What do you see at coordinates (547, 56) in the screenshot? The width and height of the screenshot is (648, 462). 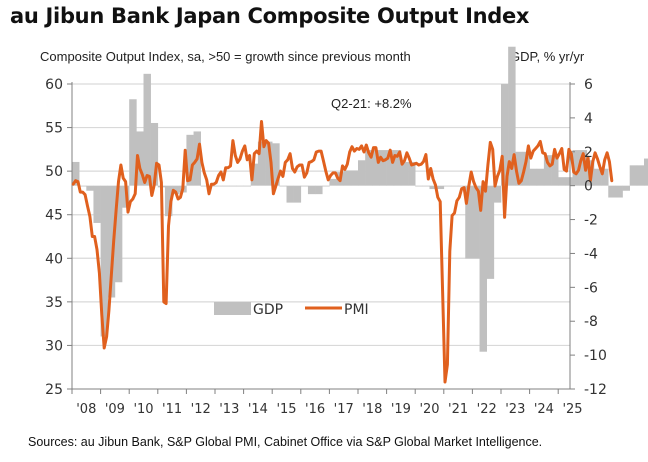 I see `right-axis-title: GDP, % yr/yr` at bounding box center [547, 56].